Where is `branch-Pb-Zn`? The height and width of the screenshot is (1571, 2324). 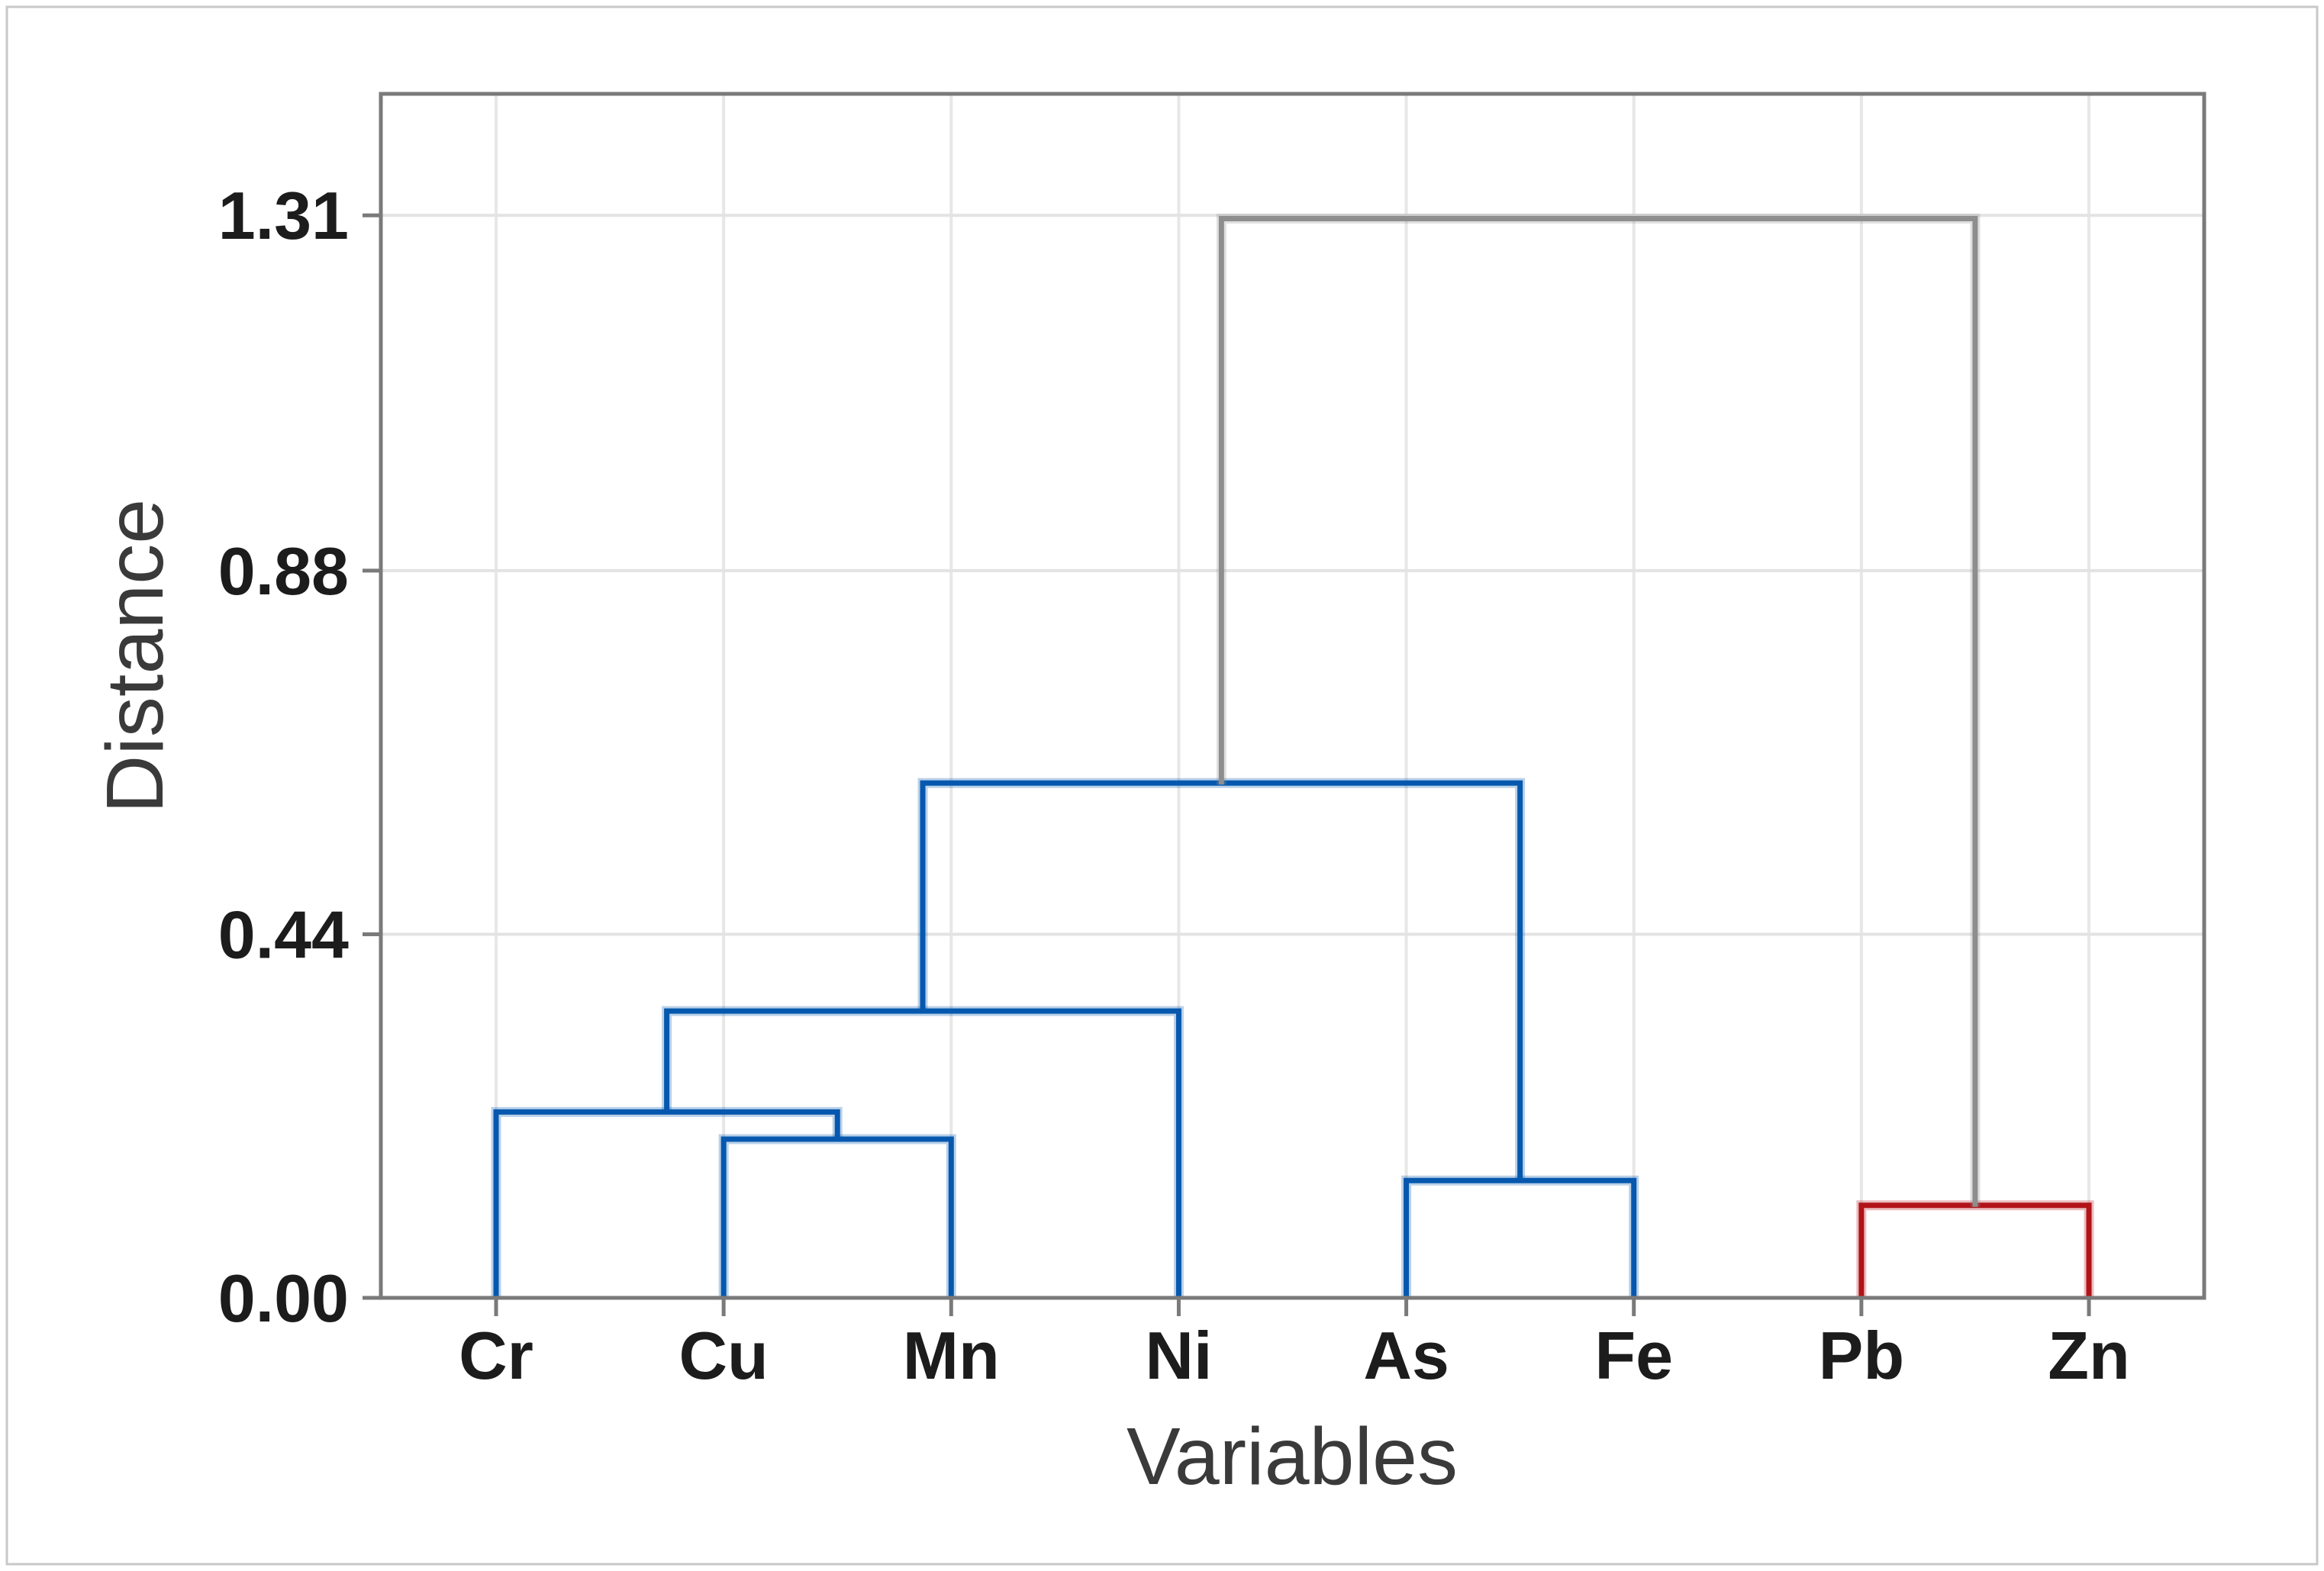
branch-Pb-Zn is located at coordinates (1975, 1251).